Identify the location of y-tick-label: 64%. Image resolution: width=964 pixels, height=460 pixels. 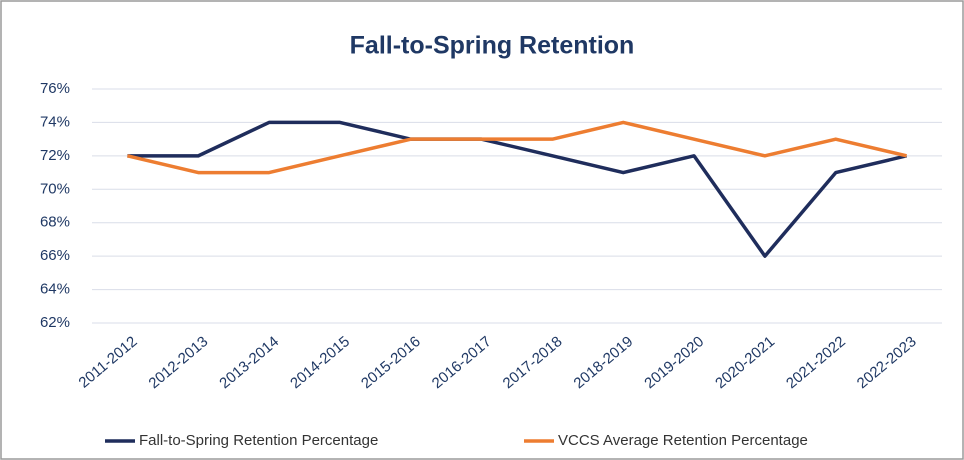
(55, 289).